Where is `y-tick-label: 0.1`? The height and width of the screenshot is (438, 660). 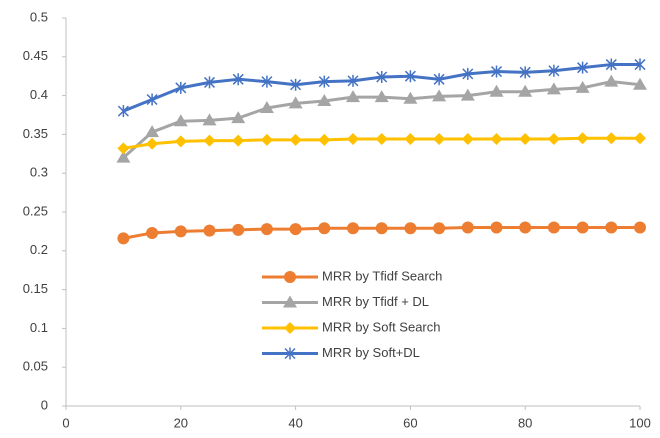 y-tick-label: 0.1 is located at coordinates (39, 327).